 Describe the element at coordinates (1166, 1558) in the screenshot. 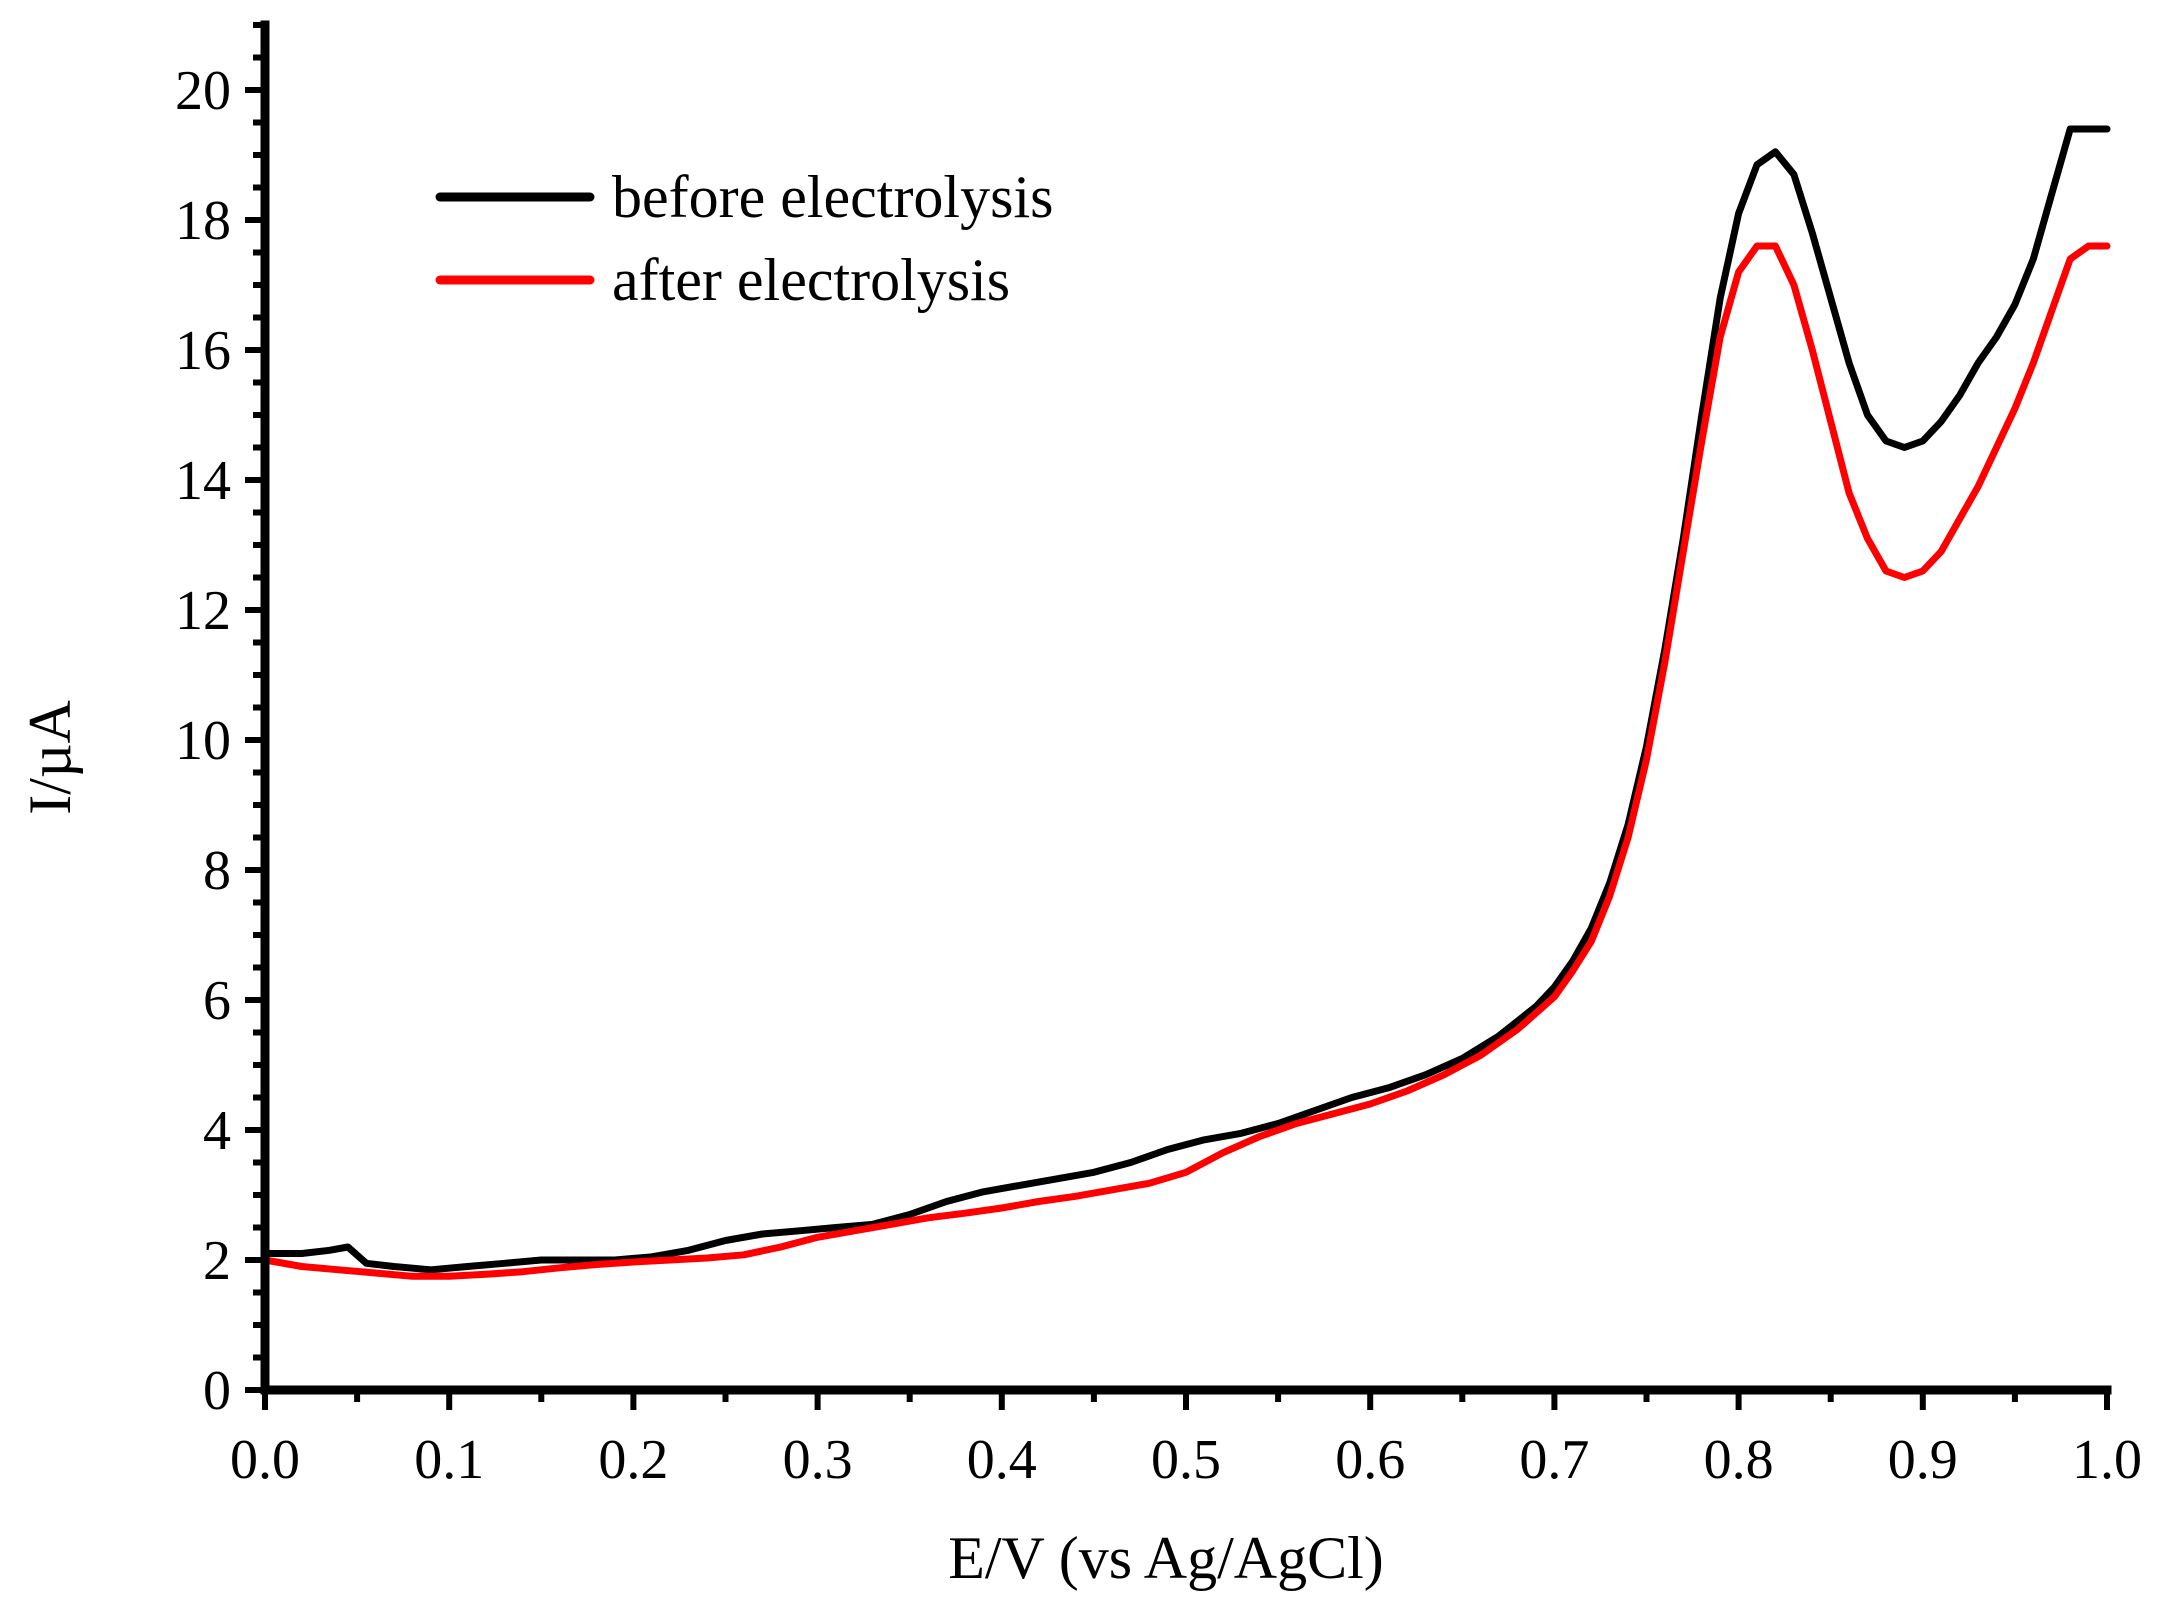

I see `x-axis-title: E/V (vs Ag/AgCl)` at that location.